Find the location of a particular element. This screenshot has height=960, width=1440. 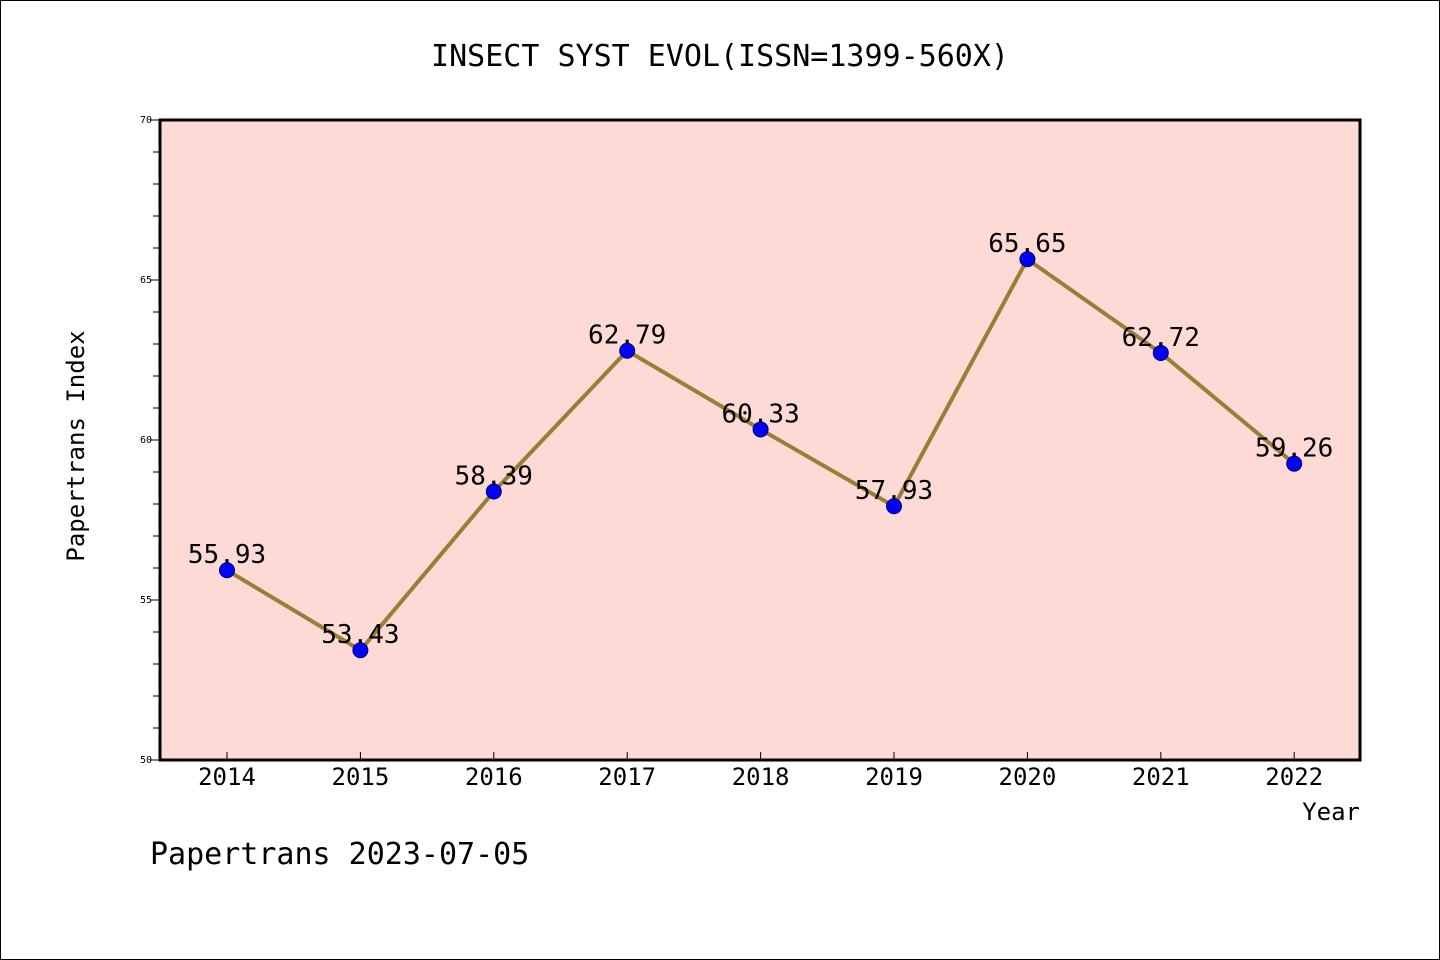

x-tick-label: 2015 is located at coordinates (361, 777).